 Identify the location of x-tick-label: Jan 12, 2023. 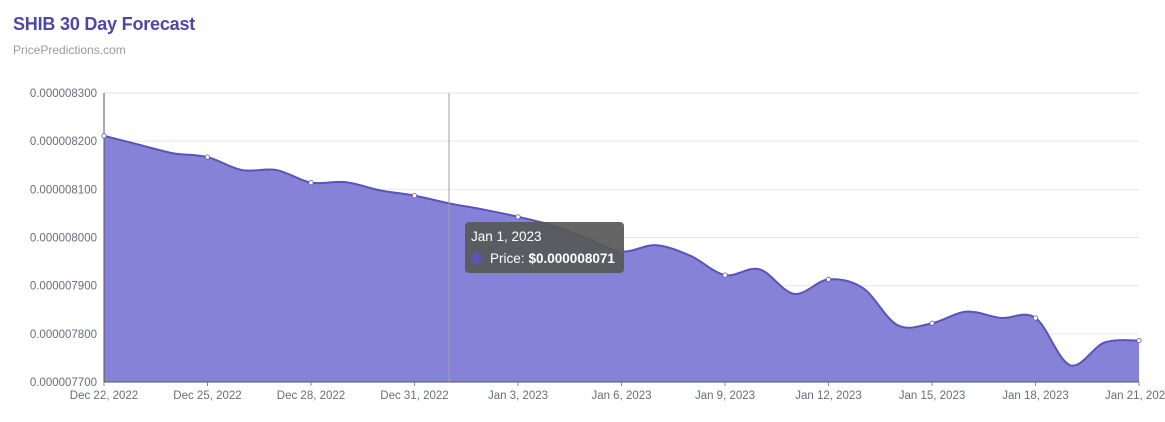
(828, 396).